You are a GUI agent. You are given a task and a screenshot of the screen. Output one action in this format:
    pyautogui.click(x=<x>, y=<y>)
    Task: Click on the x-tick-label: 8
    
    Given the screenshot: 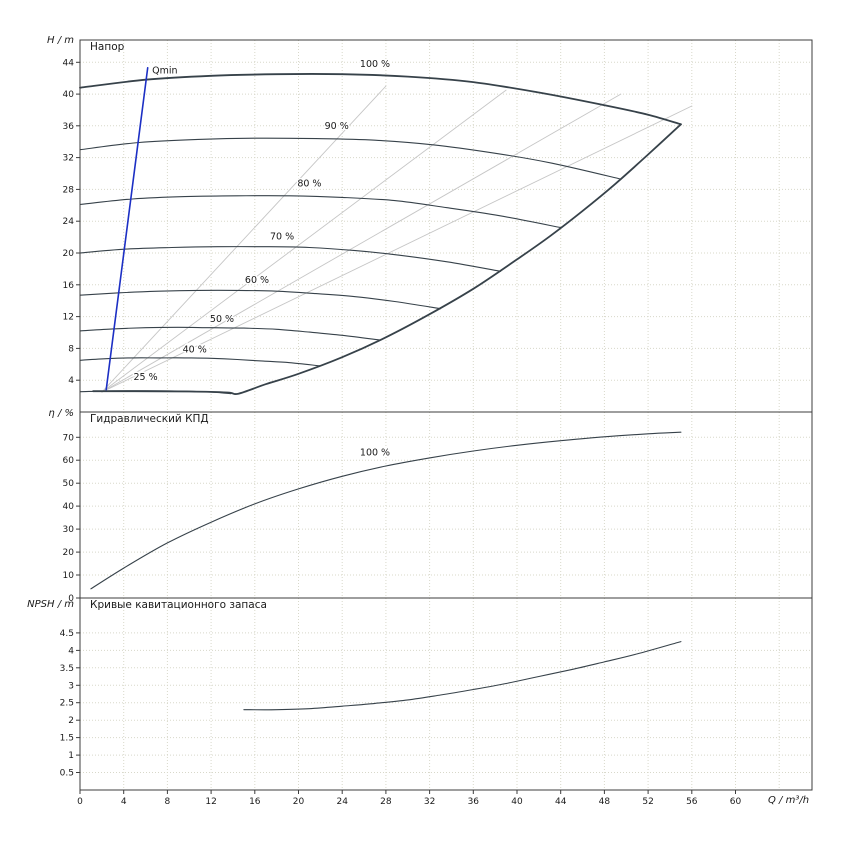 What is the action you would take?
    pyautogui.click(x=168, y=802)
    